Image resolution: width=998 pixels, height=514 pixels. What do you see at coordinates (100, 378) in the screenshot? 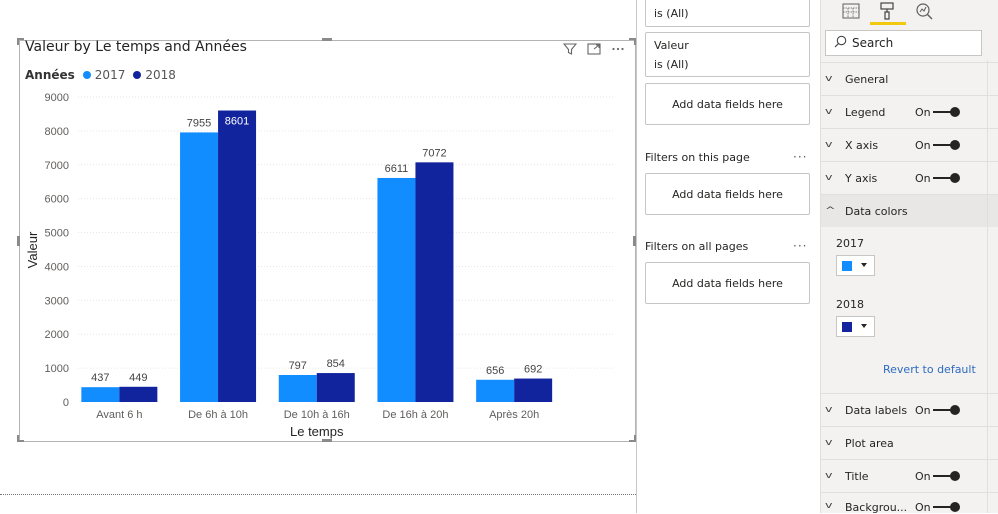
I see `data-label: 437` at bounding box center [100, 378].